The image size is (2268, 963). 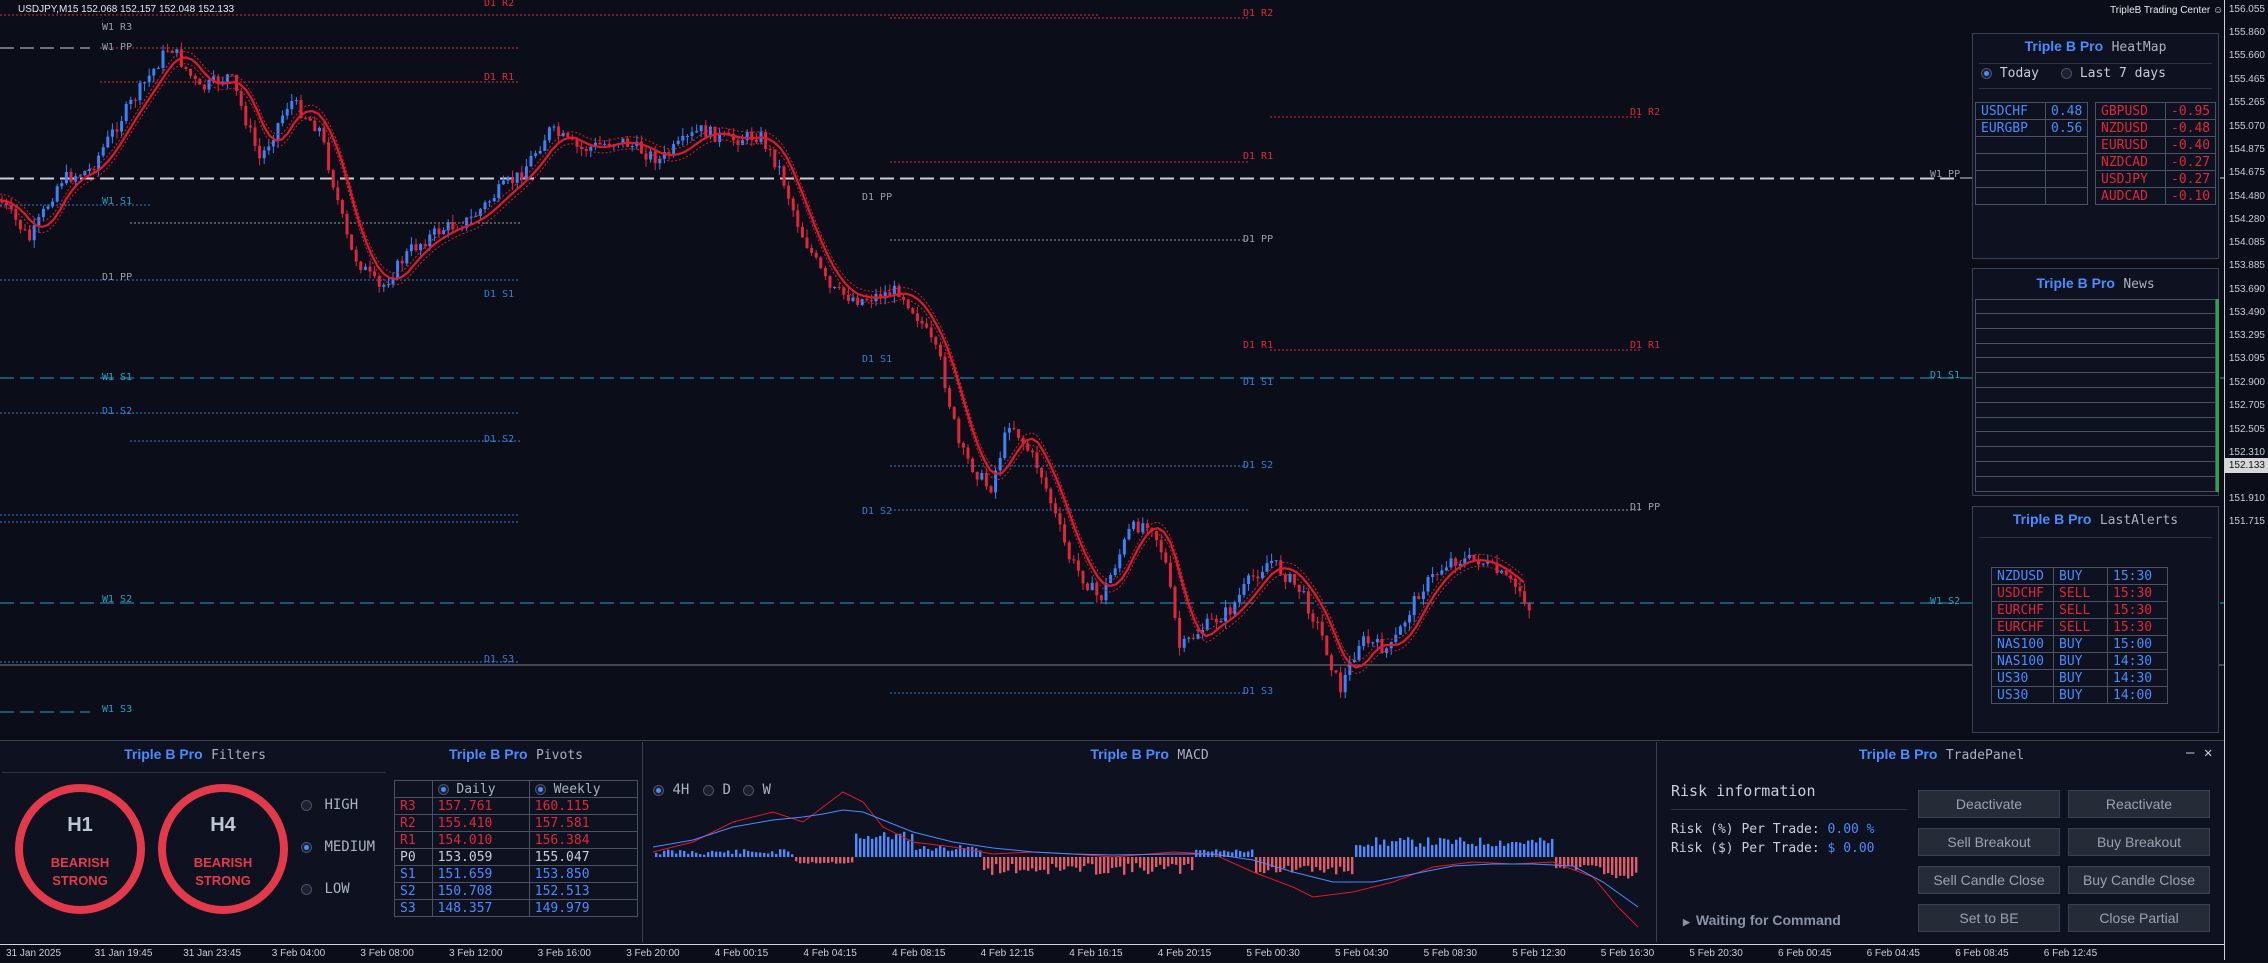 What do you see at coordinates (480, 789) in the screenshot?
I see `pivot-daily-header: Daily` at bounding box center [480, 789].